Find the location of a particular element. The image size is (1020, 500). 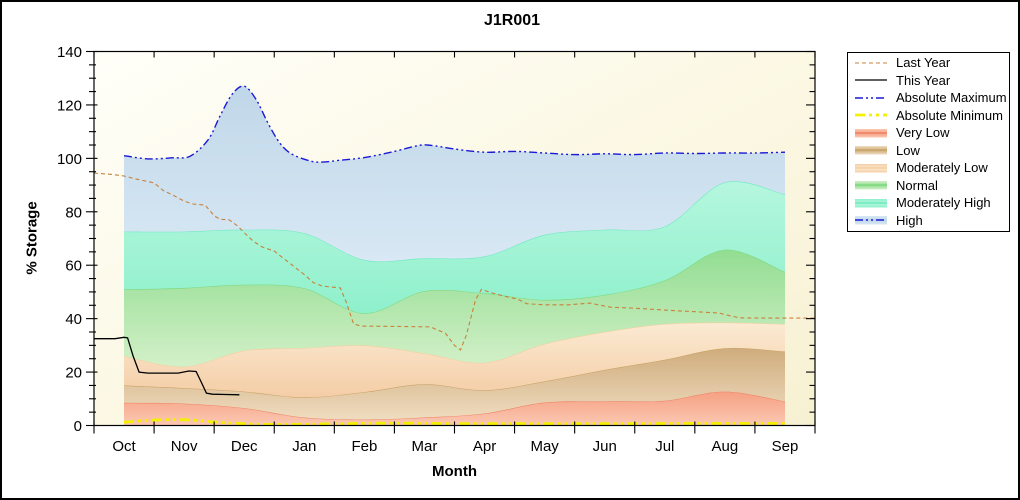

y-tick-label: 80 is located at coordinates (73, 212).